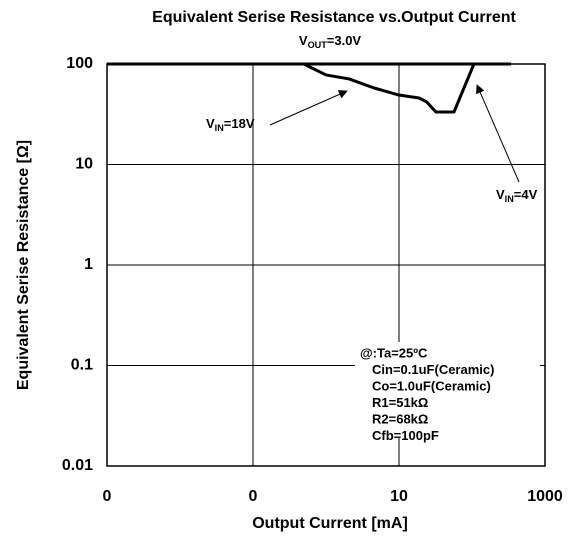  What do you see at coordinates (84, 164) in the screenshot?
I see `y-tick-label: 10` at bounding box center [84, 164].